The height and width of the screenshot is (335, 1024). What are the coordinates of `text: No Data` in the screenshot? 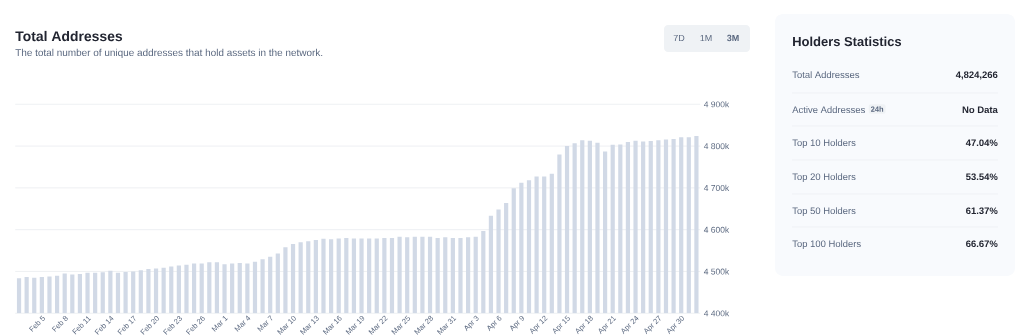 It's located at (980, 110).